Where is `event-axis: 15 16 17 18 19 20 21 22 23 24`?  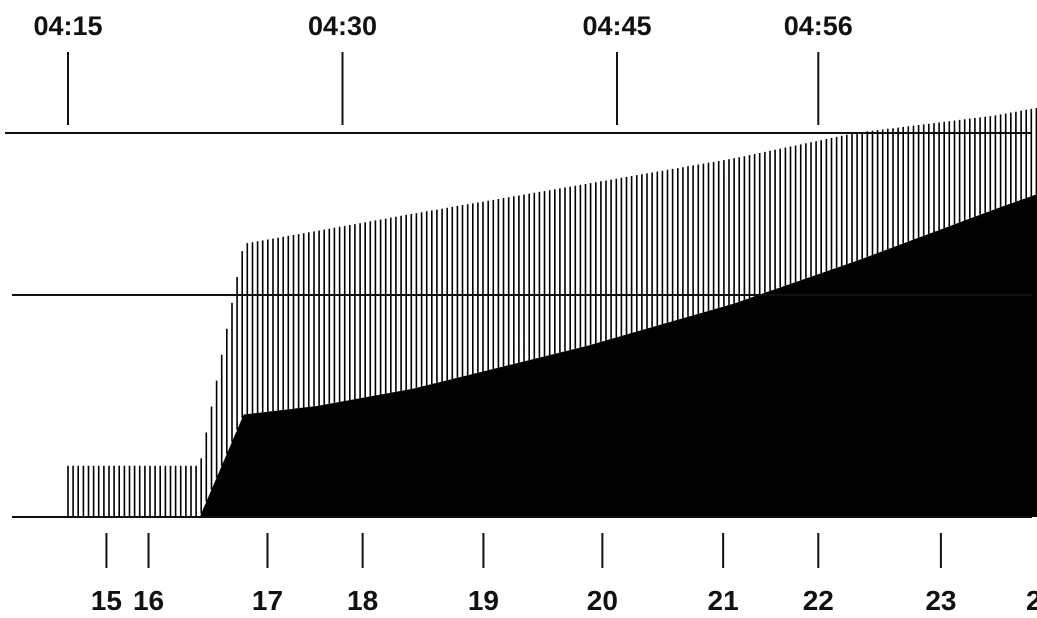 event-axis: 15 16 17 18 19 20 21 22 23 24 is located at coordinates (564, 574).